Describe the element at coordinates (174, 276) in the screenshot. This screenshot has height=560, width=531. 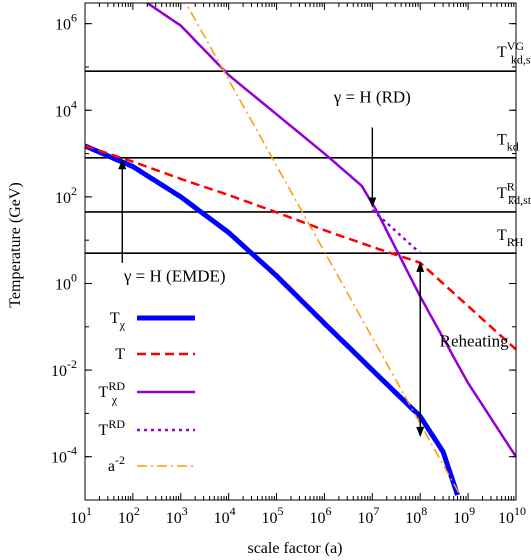
I see `annotation-label-emde: γ = H (EMDE)` at that location.